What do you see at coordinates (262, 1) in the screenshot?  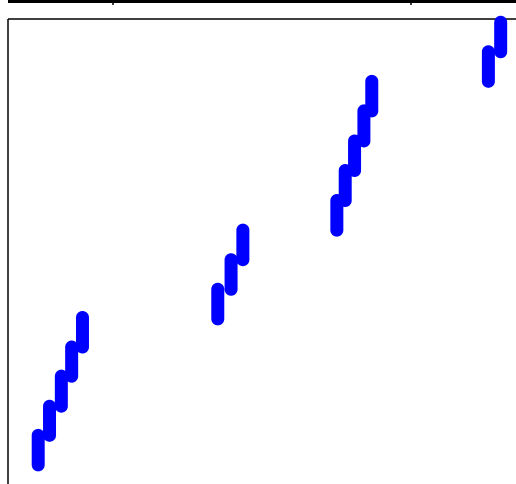 I see `top-frame-band` at bounding box center [262, 1].